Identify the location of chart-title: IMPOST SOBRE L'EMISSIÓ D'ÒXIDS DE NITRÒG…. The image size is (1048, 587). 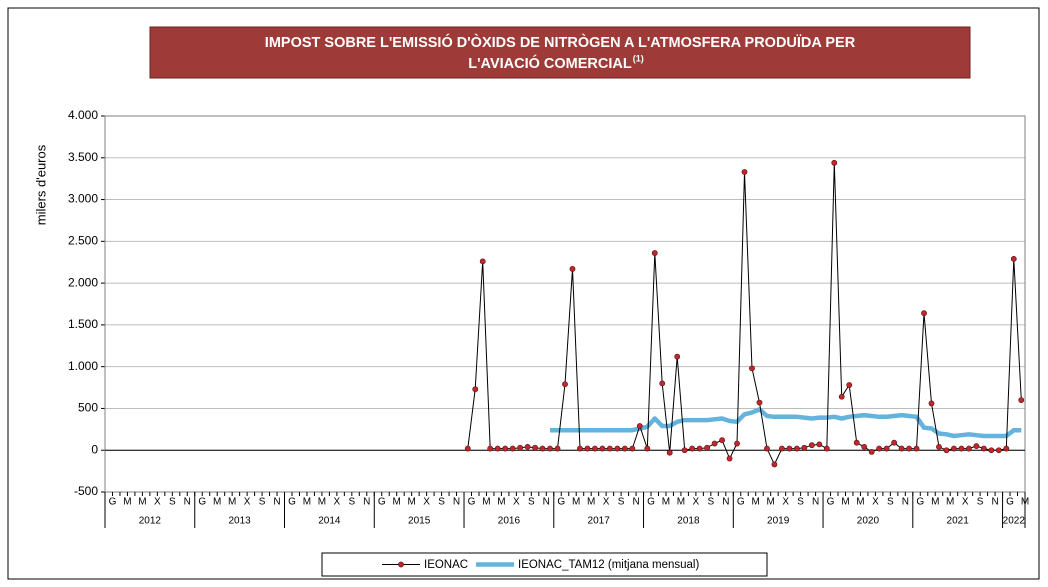
(560, 42).